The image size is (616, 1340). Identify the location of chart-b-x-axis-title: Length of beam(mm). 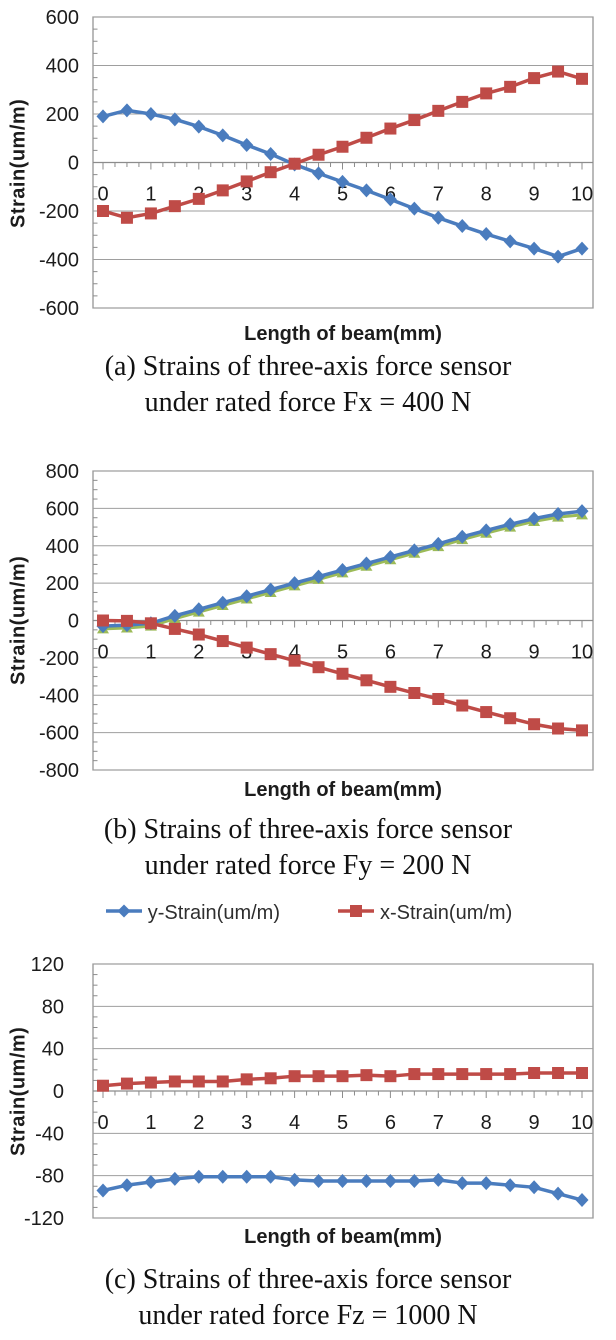
(343, 790).